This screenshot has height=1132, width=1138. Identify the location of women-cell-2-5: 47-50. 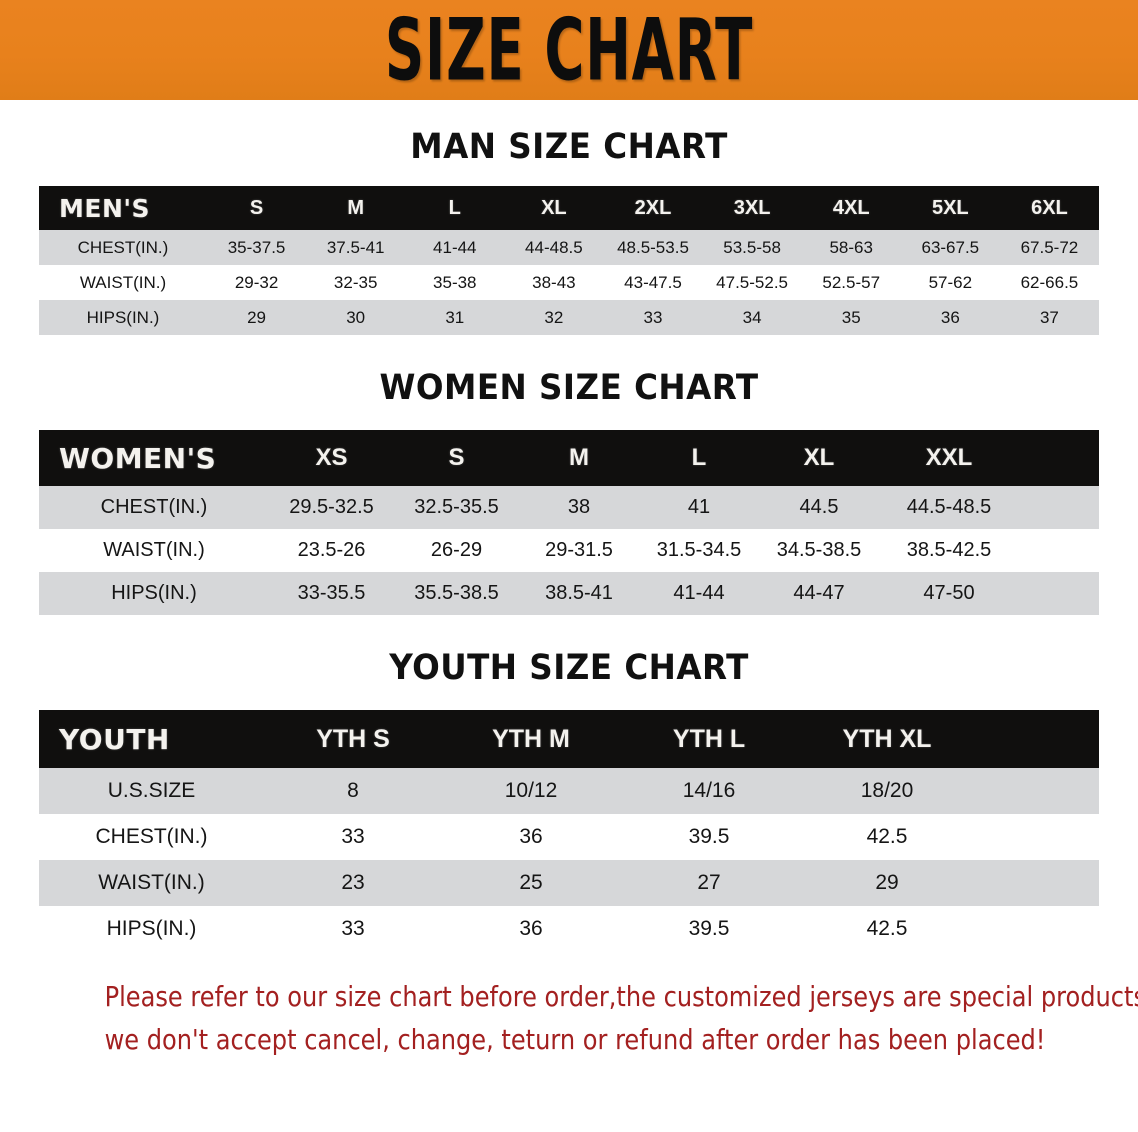
(949, 593).